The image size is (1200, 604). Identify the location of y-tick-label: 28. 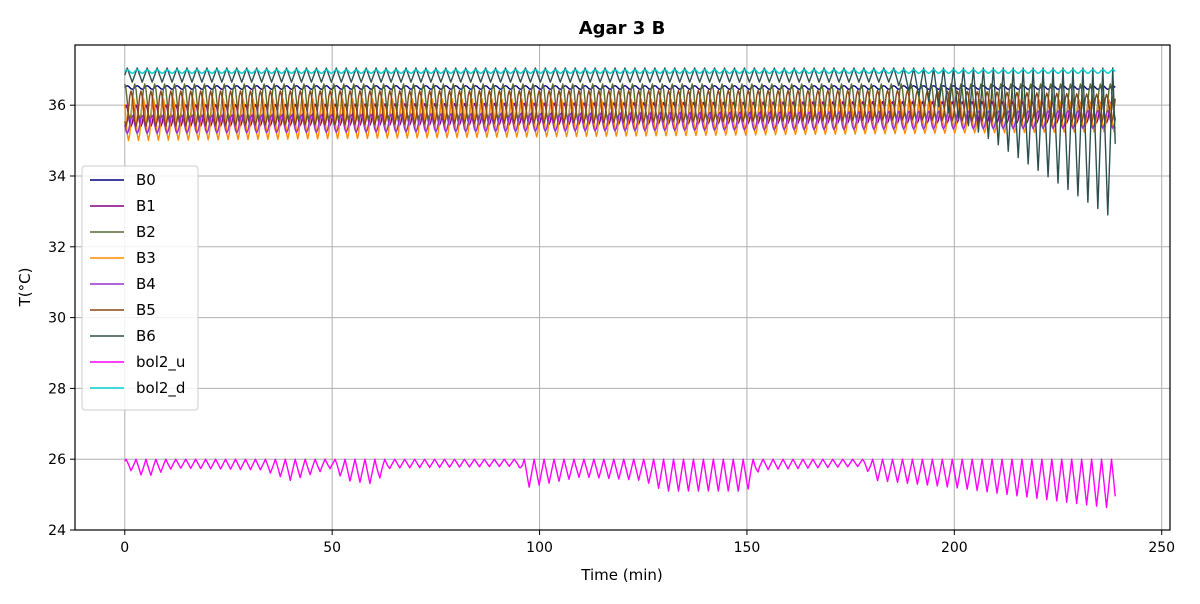
(57, 389).